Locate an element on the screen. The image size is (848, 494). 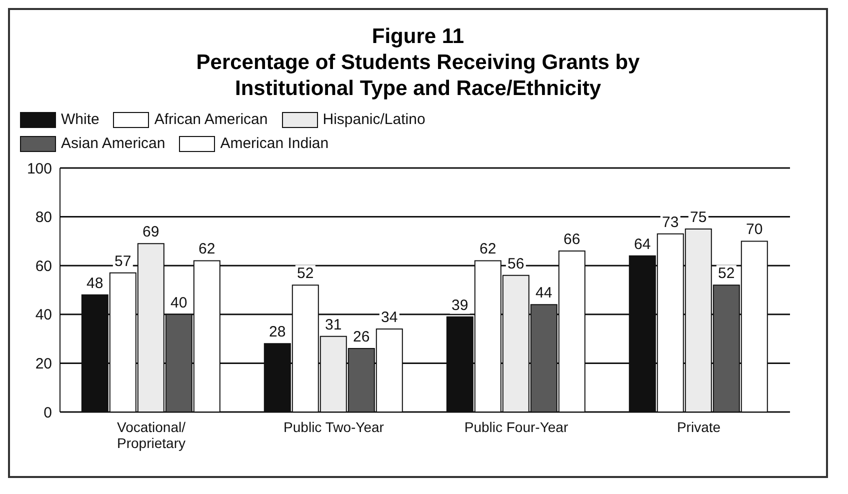
legend-label: White is located at coordinates (80, 120).